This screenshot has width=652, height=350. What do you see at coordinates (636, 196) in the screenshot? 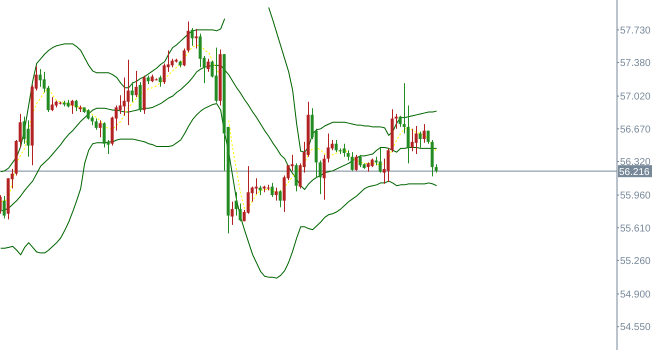
I see `y-tick-label: 55.960` at bounding box center [636, 196].